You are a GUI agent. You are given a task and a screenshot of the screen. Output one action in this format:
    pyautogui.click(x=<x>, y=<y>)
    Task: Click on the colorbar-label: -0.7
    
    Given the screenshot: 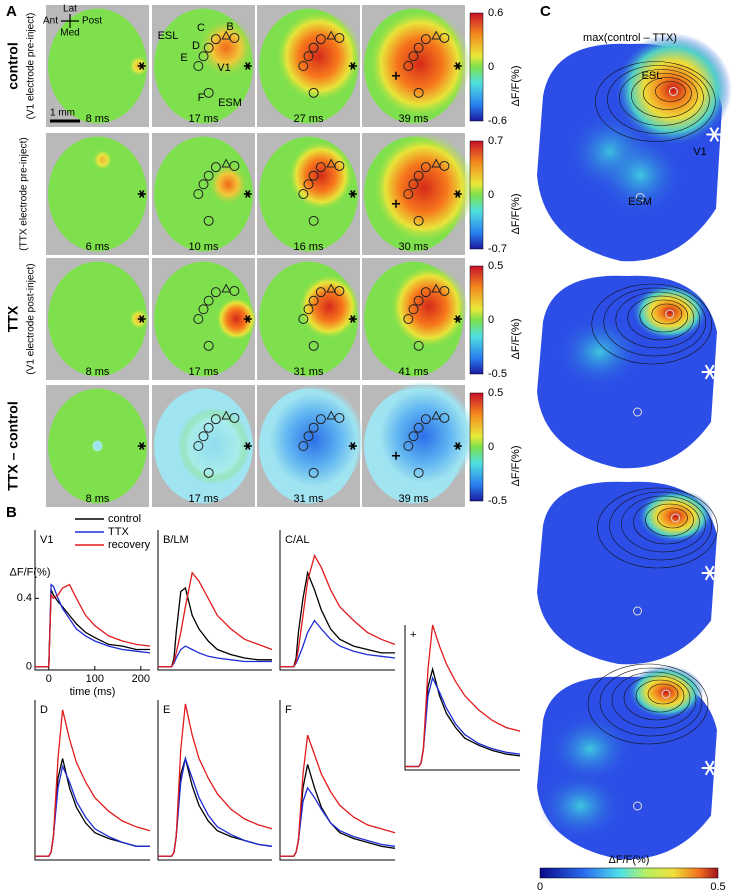 What is the action you would take?
    pyautogui.click(x=497, y=249)
    